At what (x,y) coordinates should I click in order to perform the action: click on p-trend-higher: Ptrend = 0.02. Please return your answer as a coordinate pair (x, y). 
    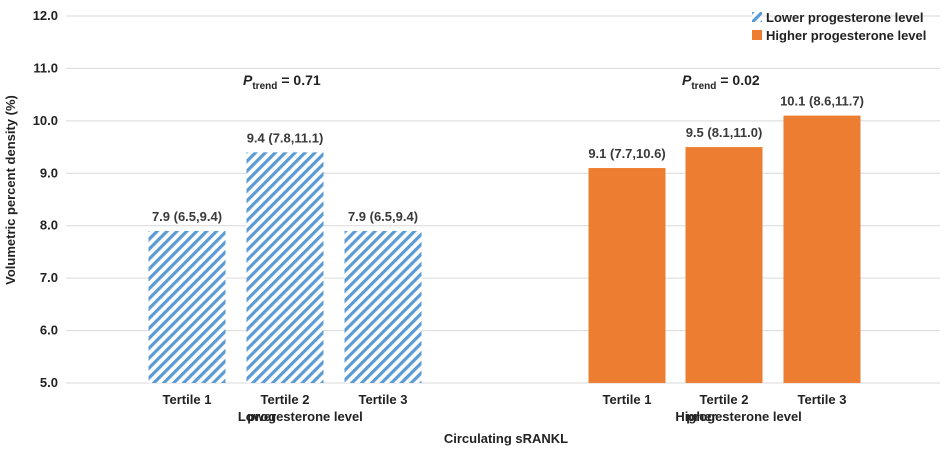
    Looking at the image, I should click on (721, 82).